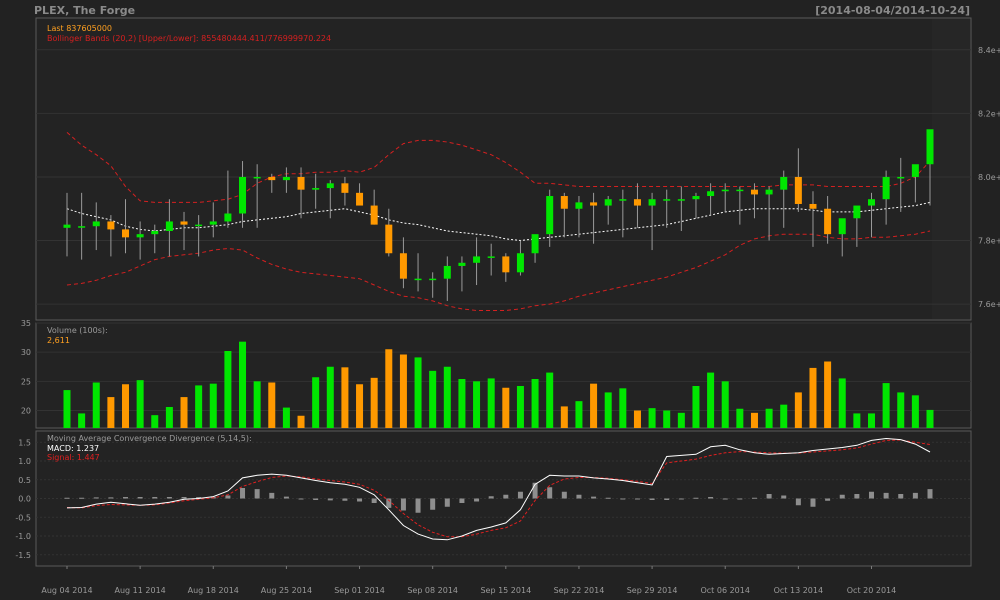 The image size is (1000, 600). I want to click on volume-title: Volume (100s):, so click(77, 330).